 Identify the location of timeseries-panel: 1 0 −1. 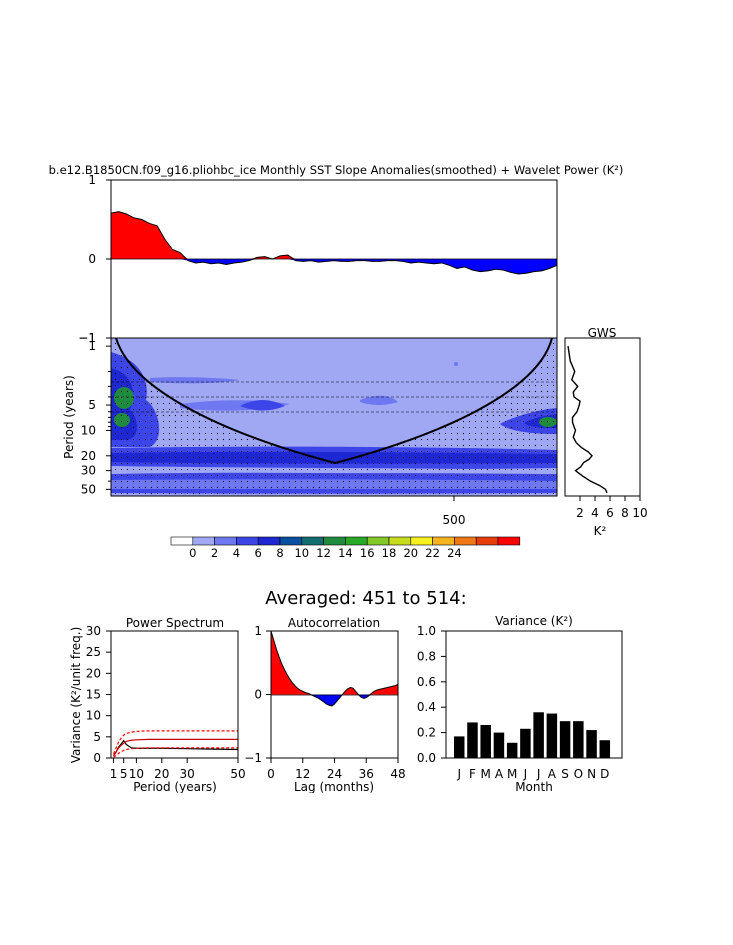
(318, 259).